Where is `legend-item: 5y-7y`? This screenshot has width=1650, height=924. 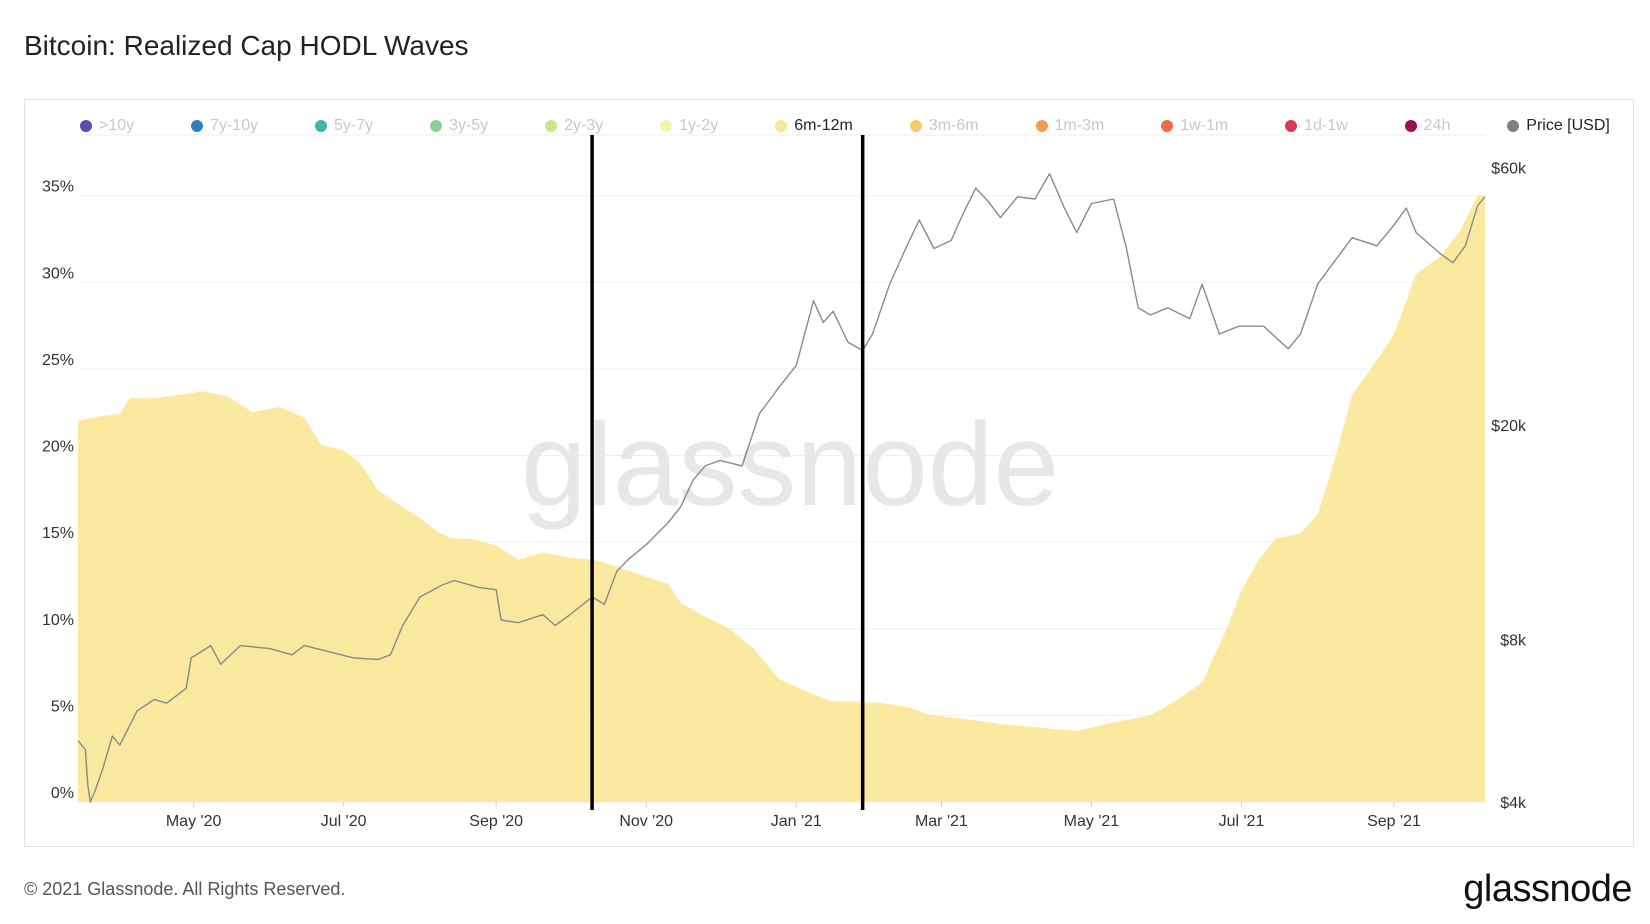
legend-item: 5y-7y is located at coordinates (344, 126).